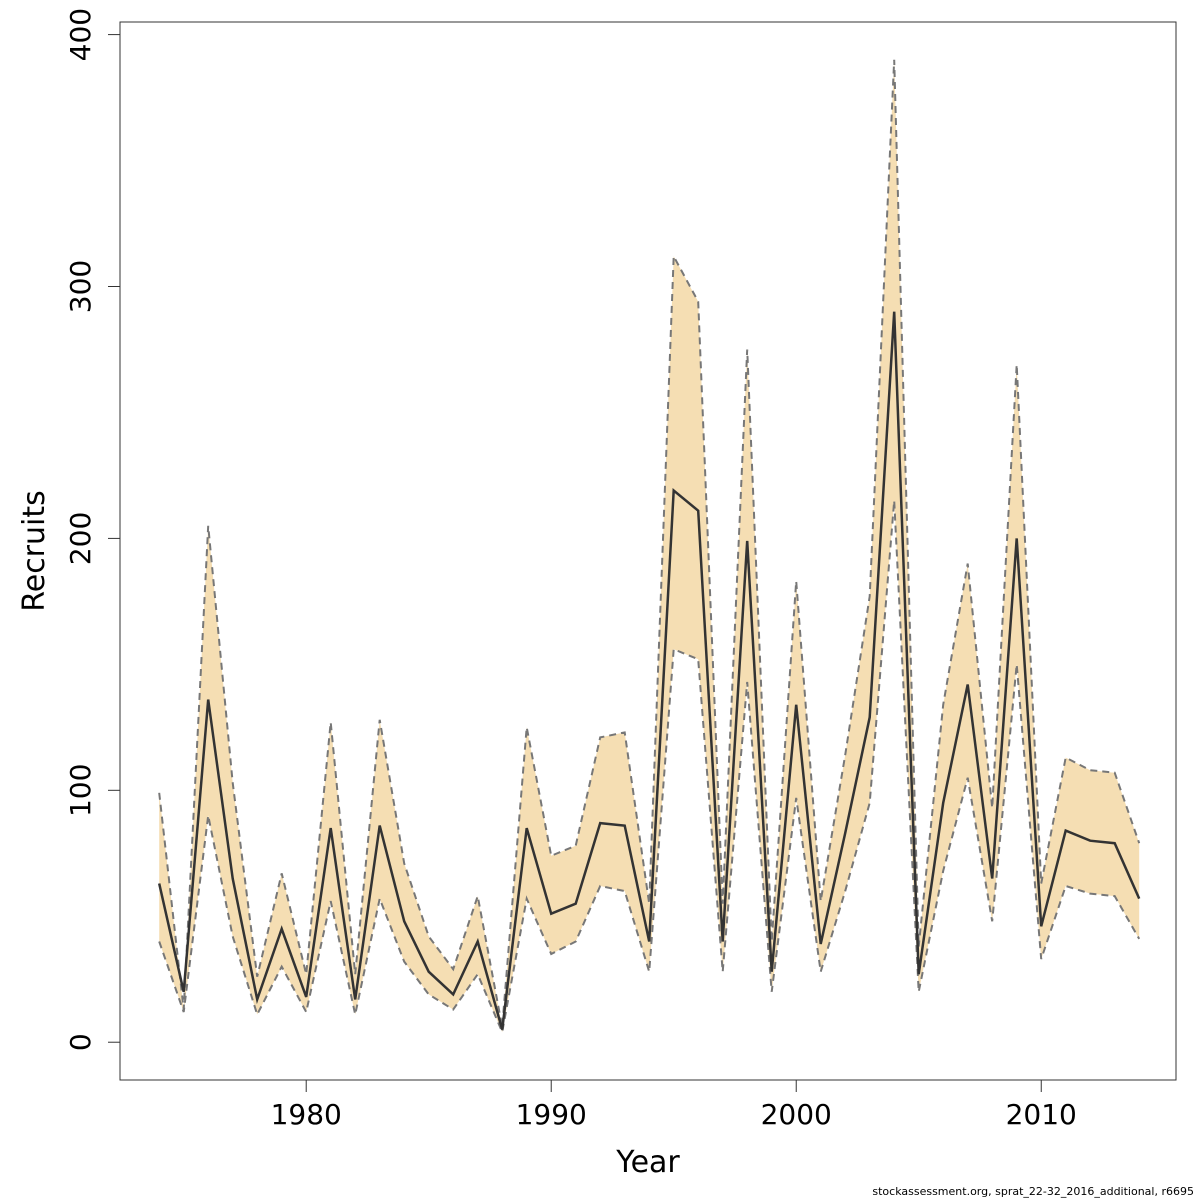 The height and width of the screenshot is (1200, 1200). What do you see at coordinates (1041, 1114) in the screenshot?
I see `x-tick-label: 2010` at bounding box center [1041, 1114].